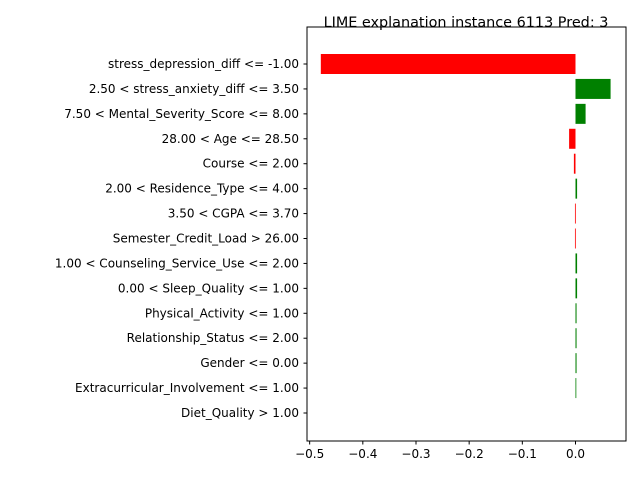  What do you see at coordinates (249, 363) in the screenshot?
I see `y-tick-label: Gender <= 0.00` at bounding box center [249, 363].